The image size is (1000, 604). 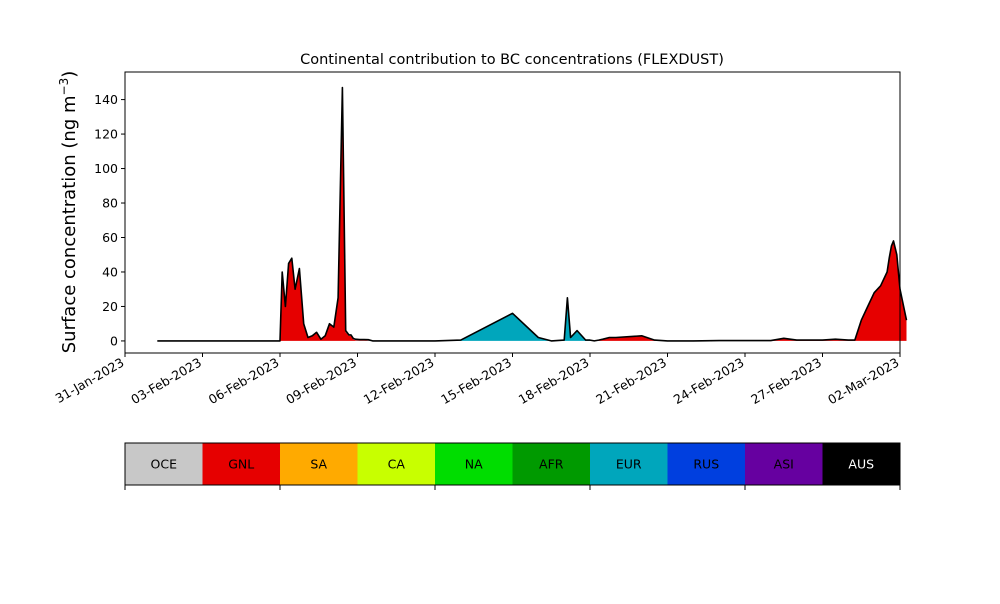 I want to click on legend-label-na: NA, so click(x=474, y=464).